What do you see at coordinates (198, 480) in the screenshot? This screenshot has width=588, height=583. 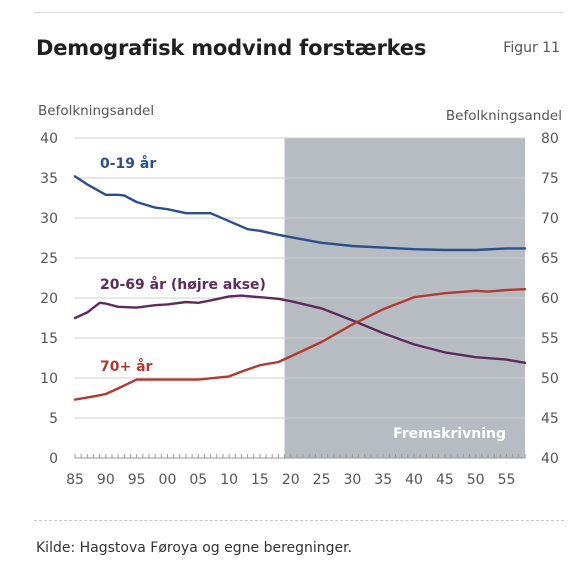 I see `x-tick-label: 05` at bounding box center [198, 480].